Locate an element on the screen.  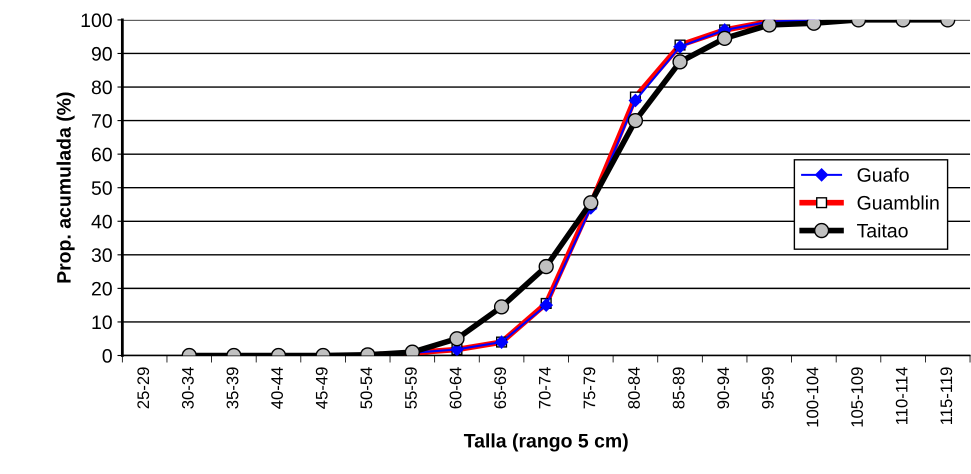
y-tick-label: 20 is located at coordinates (102, 289).